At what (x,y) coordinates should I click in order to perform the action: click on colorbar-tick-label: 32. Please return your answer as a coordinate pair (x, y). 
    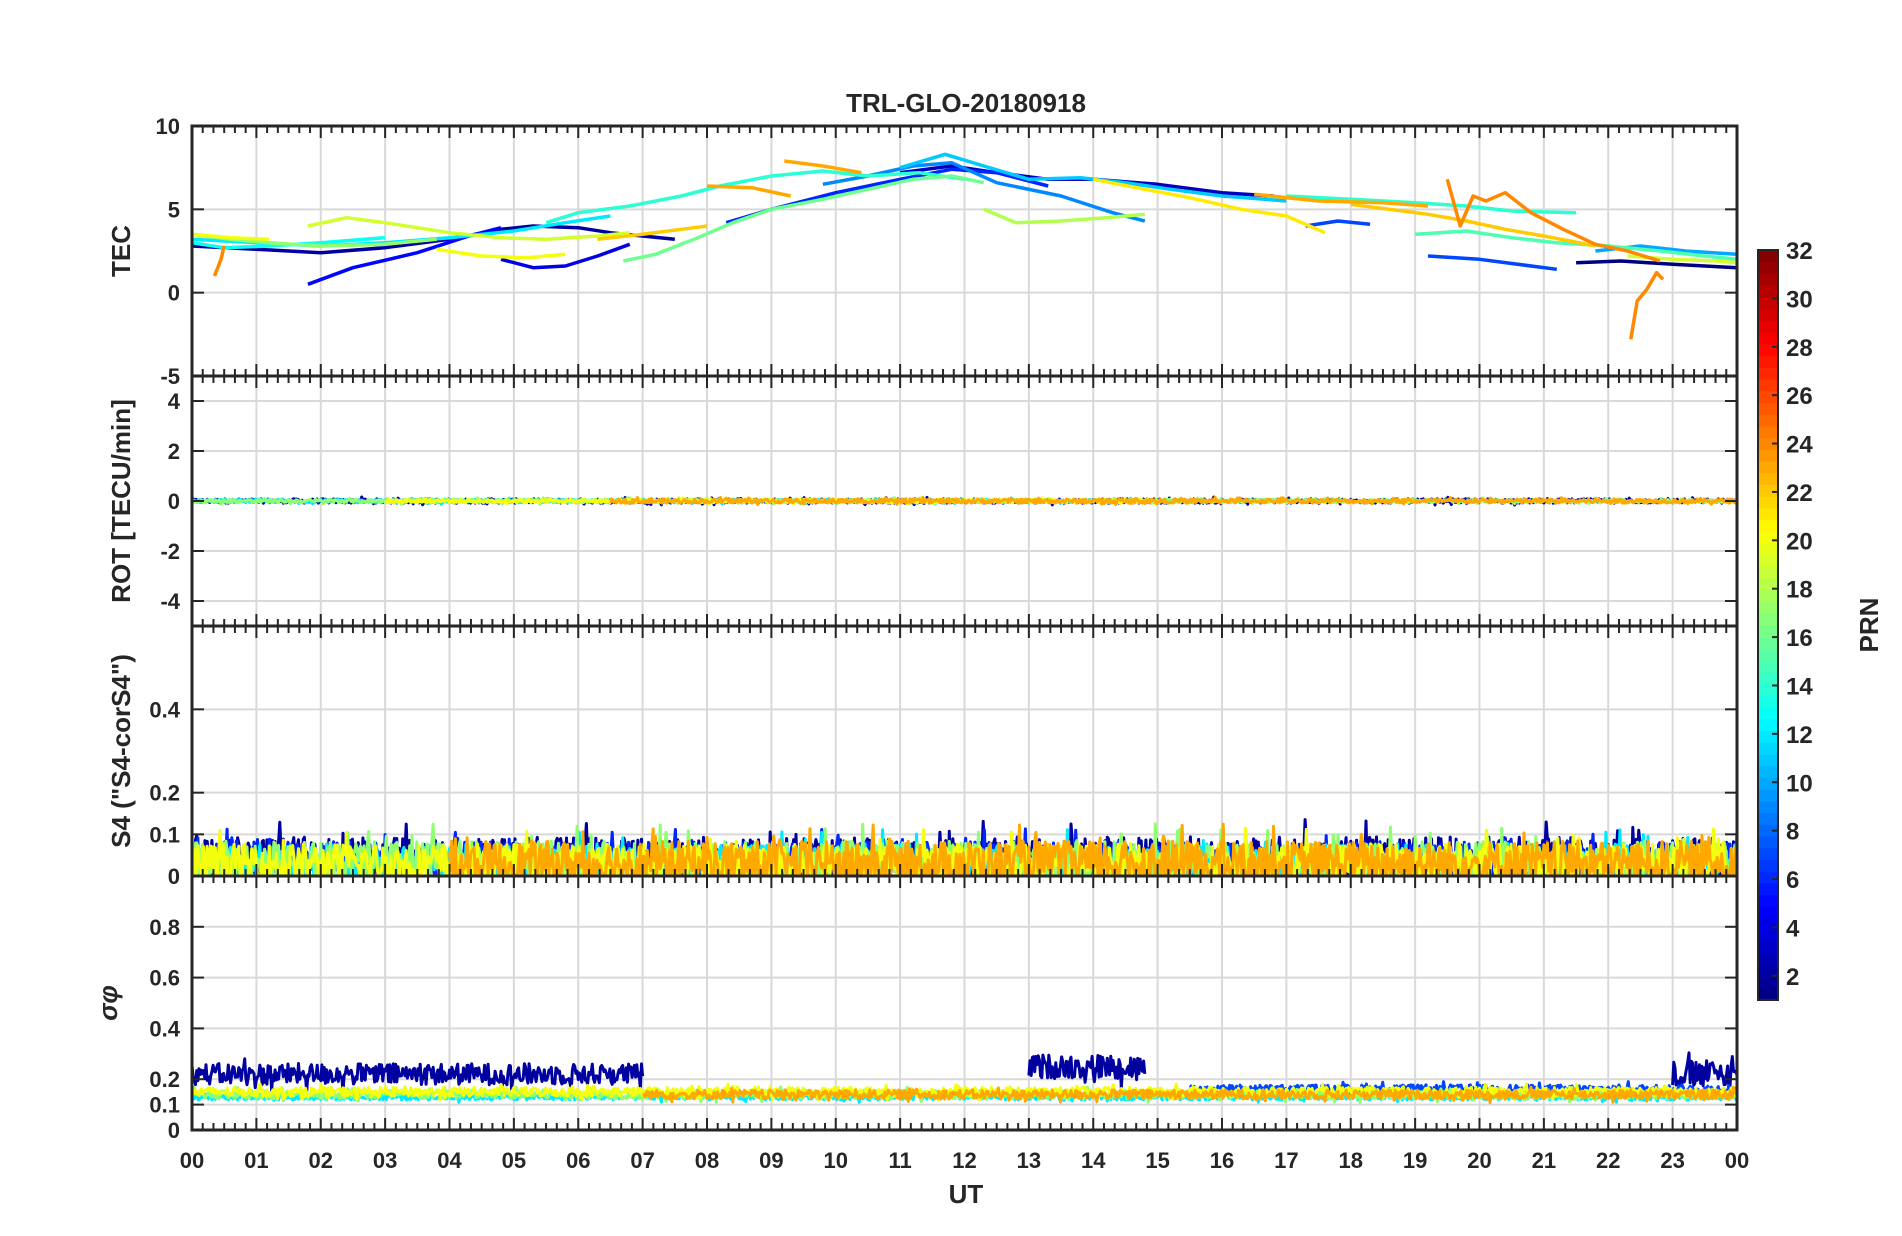
    Looking at the image, I should click on (1799, 251).